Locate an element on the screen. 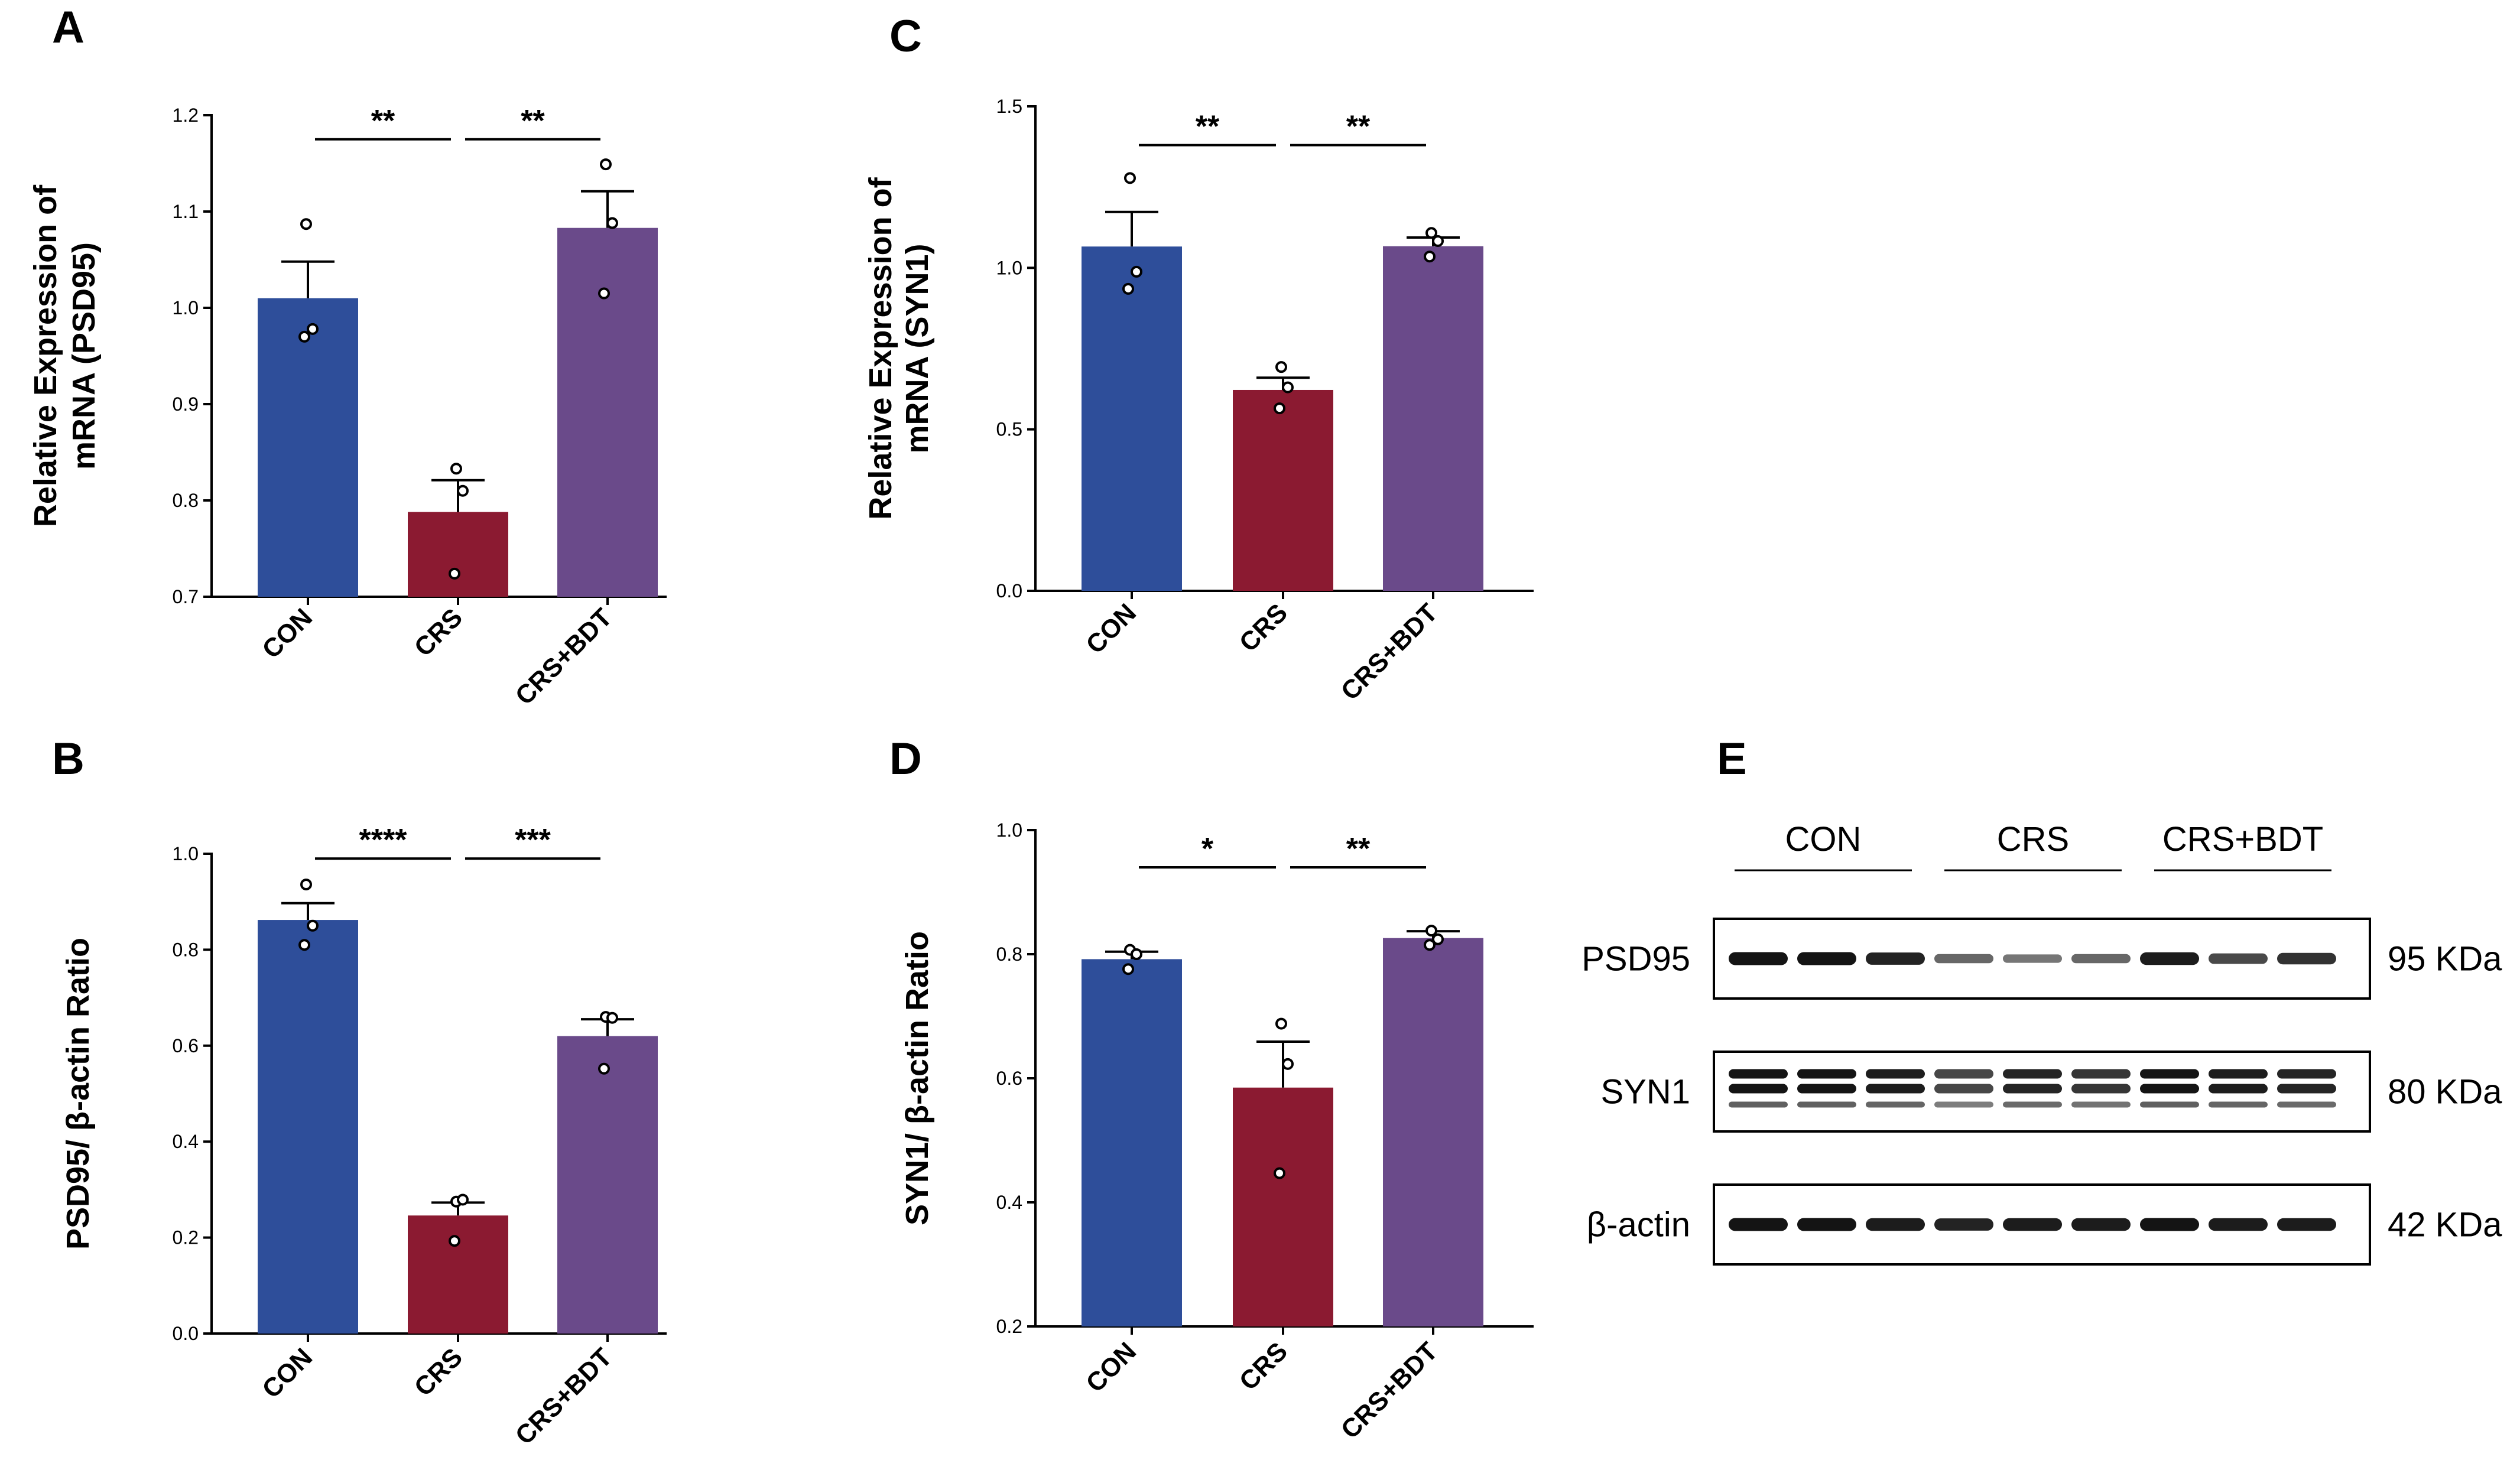 Image resolution: width=2520 pixels, height=1483 pixels. blot-row-SYN1: SYN1 80 KDa is located at coordinates (2051, 1092).